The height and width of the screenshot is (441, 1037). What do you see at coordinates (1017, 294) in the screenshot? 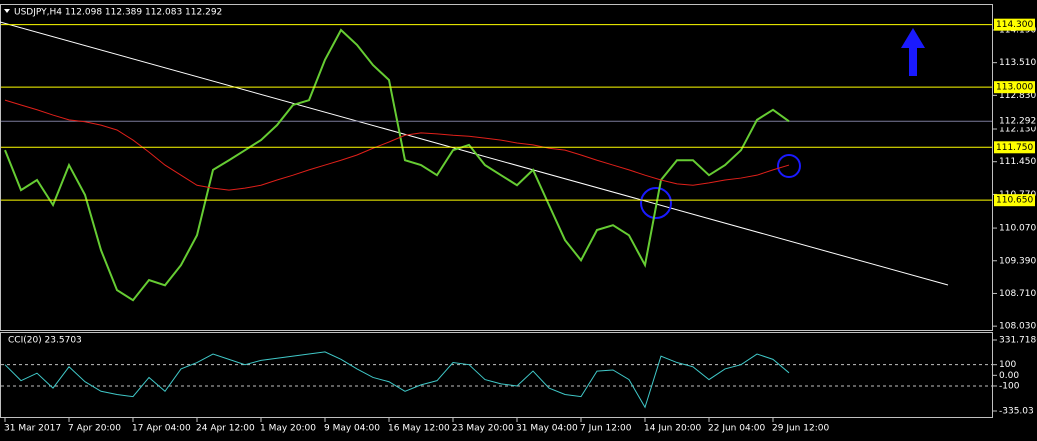
I see `y-tick-label: 108.710` at bounding box center [1017, 294].